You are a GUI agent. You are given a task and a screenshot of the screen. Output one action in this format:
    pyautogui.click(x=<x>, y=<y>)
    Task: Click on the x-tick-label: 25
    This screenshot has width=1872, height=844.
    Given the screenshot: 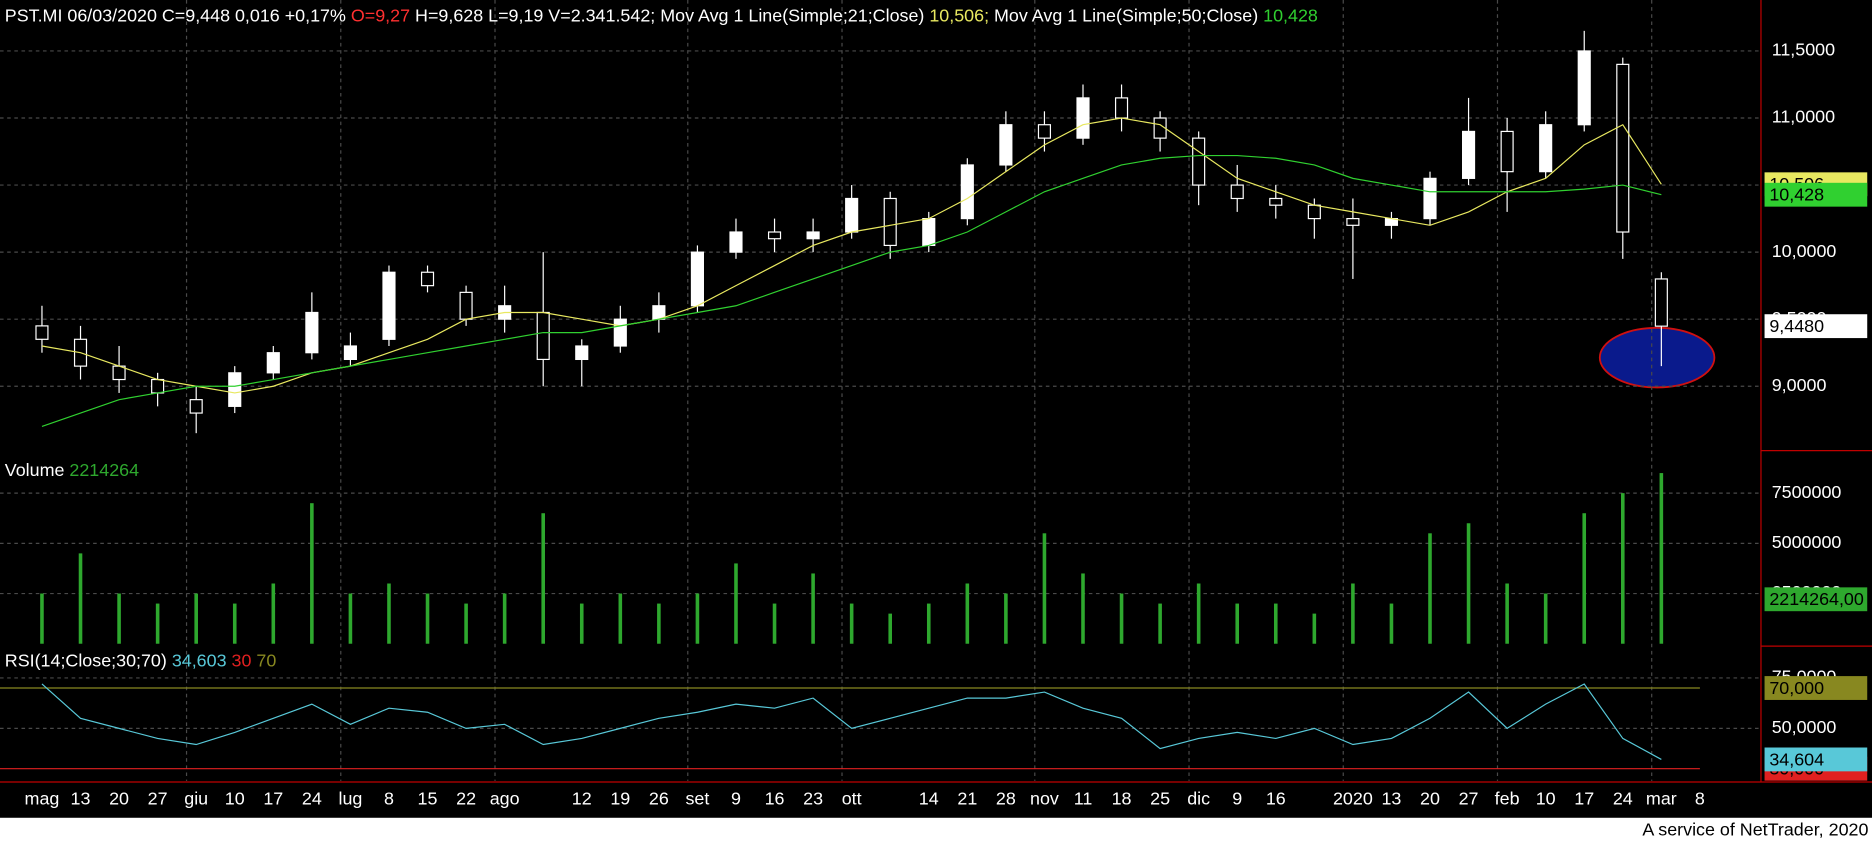 What is the action you would take?
    pyautogui.click(x=1160, y=799)
    